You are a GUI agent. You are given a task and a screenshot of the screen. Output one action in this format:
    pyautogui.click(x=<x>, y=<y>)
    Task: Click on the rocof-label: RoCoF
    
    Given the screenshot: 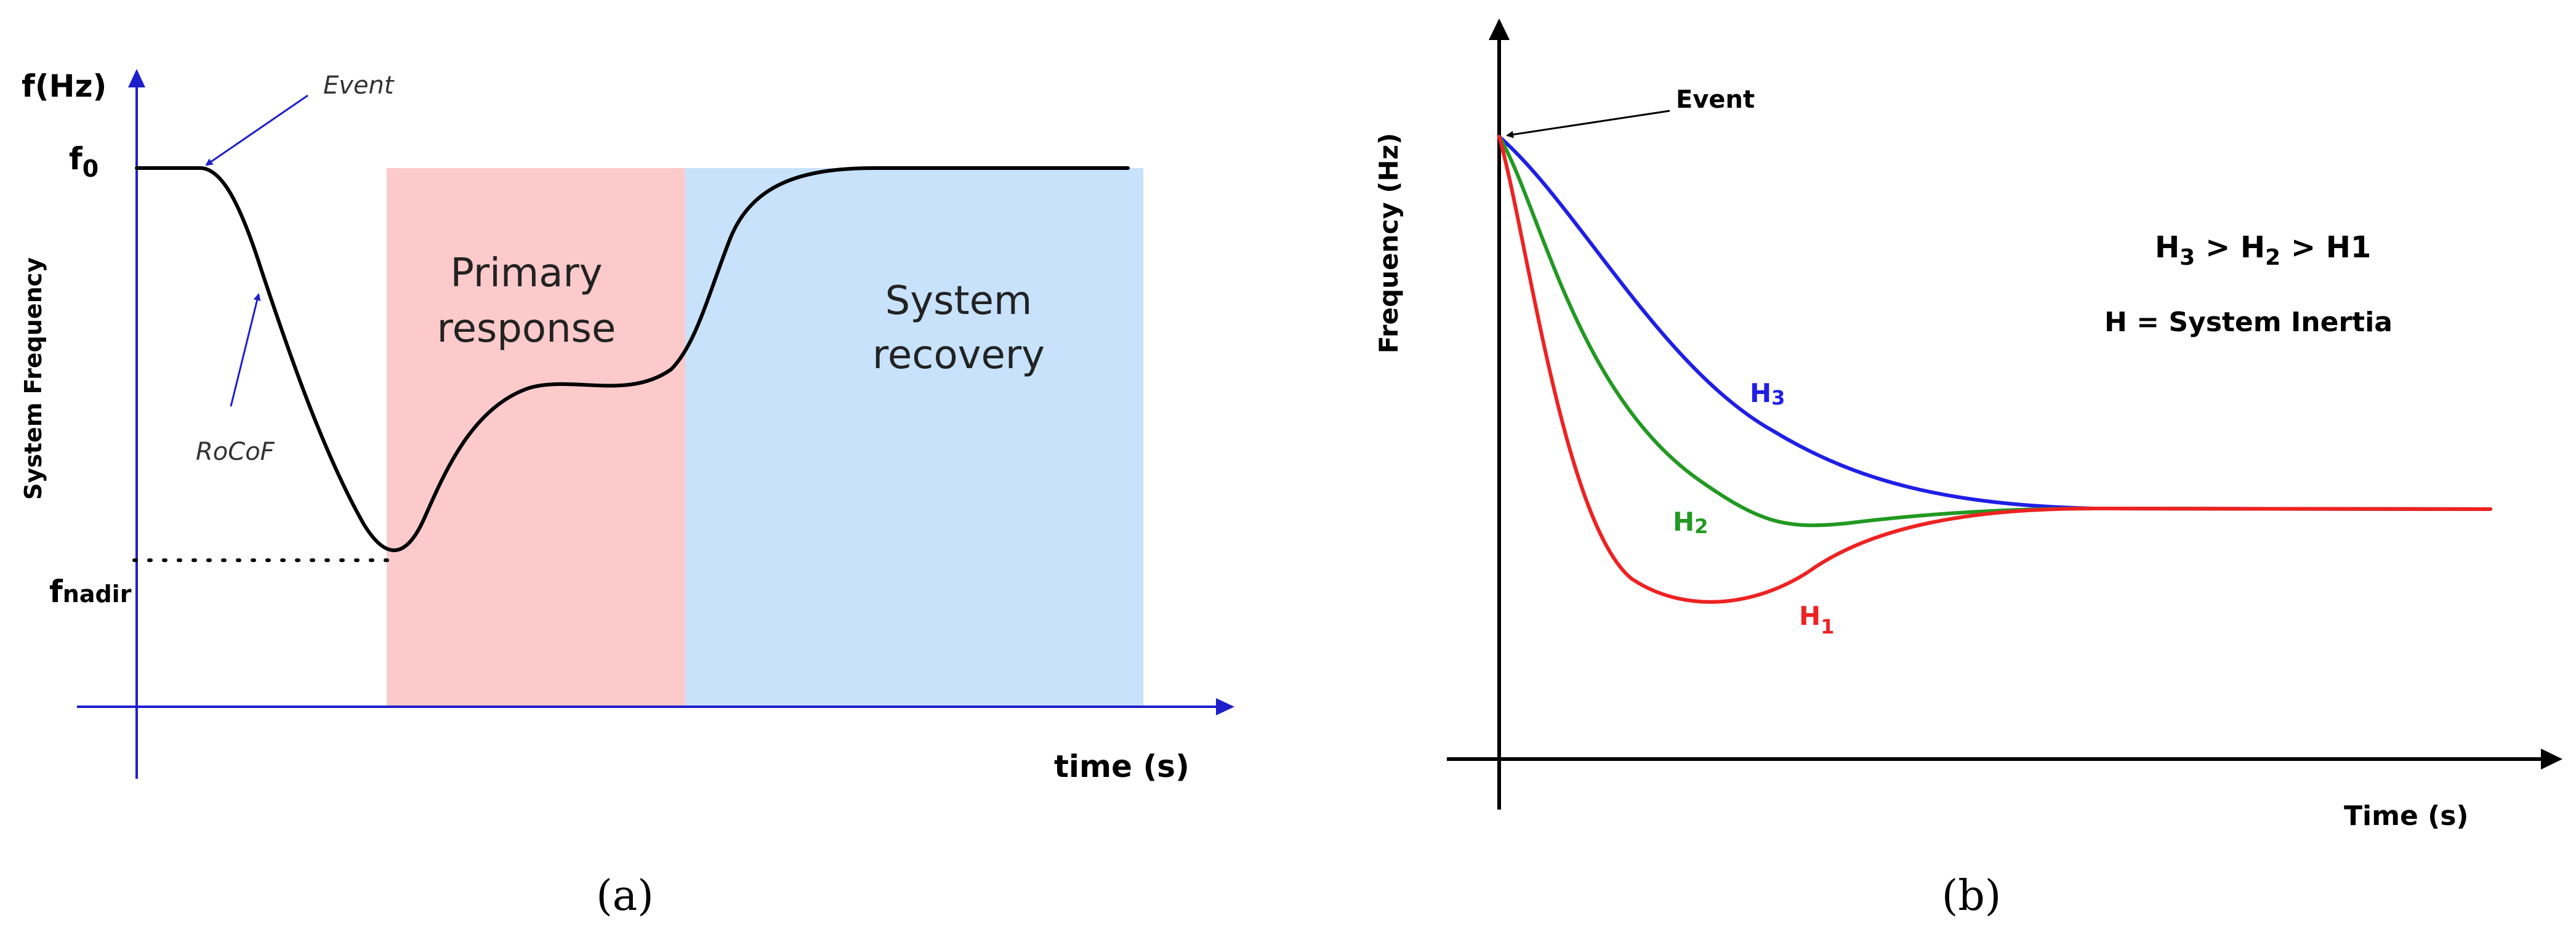 What is the action you would take?
    pyautogui.click(x=235, y=452)
    